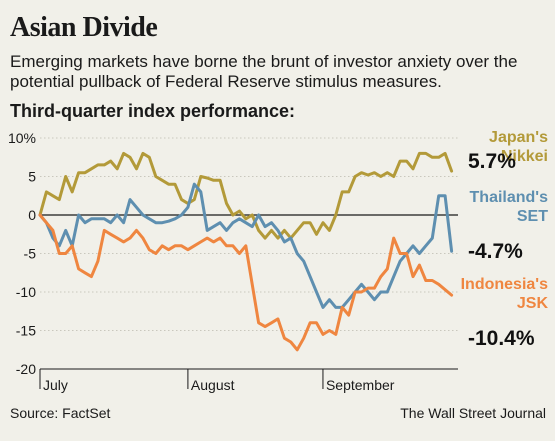  I want to click on x-axis: July August September, so click(248, 380).